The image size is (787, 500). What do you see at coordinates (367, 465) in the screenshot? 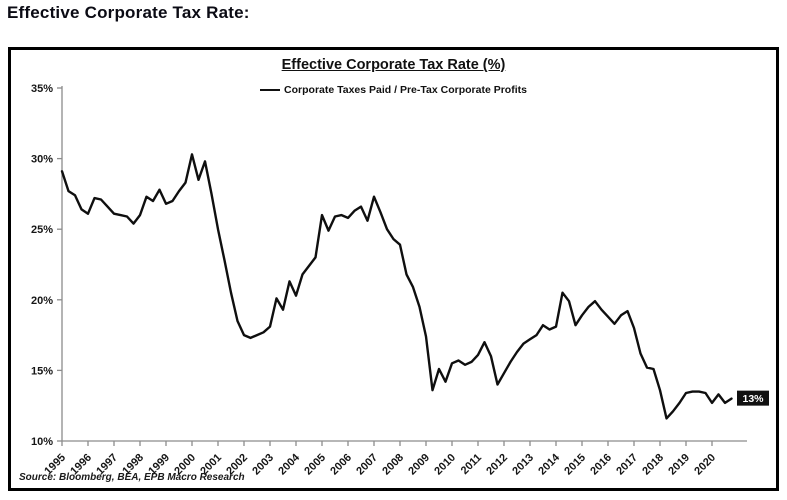
I see `x-tick-label: 2007` at bounding box center [367, 465].